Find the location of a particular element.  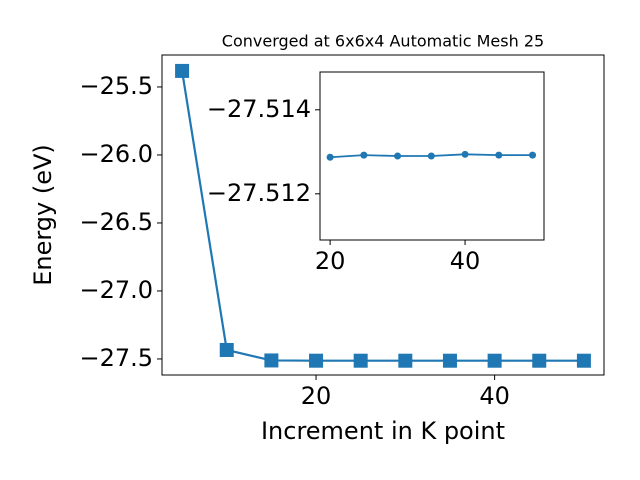

y-axis-label: Energy (eV) is located at coordinates (43, 215).